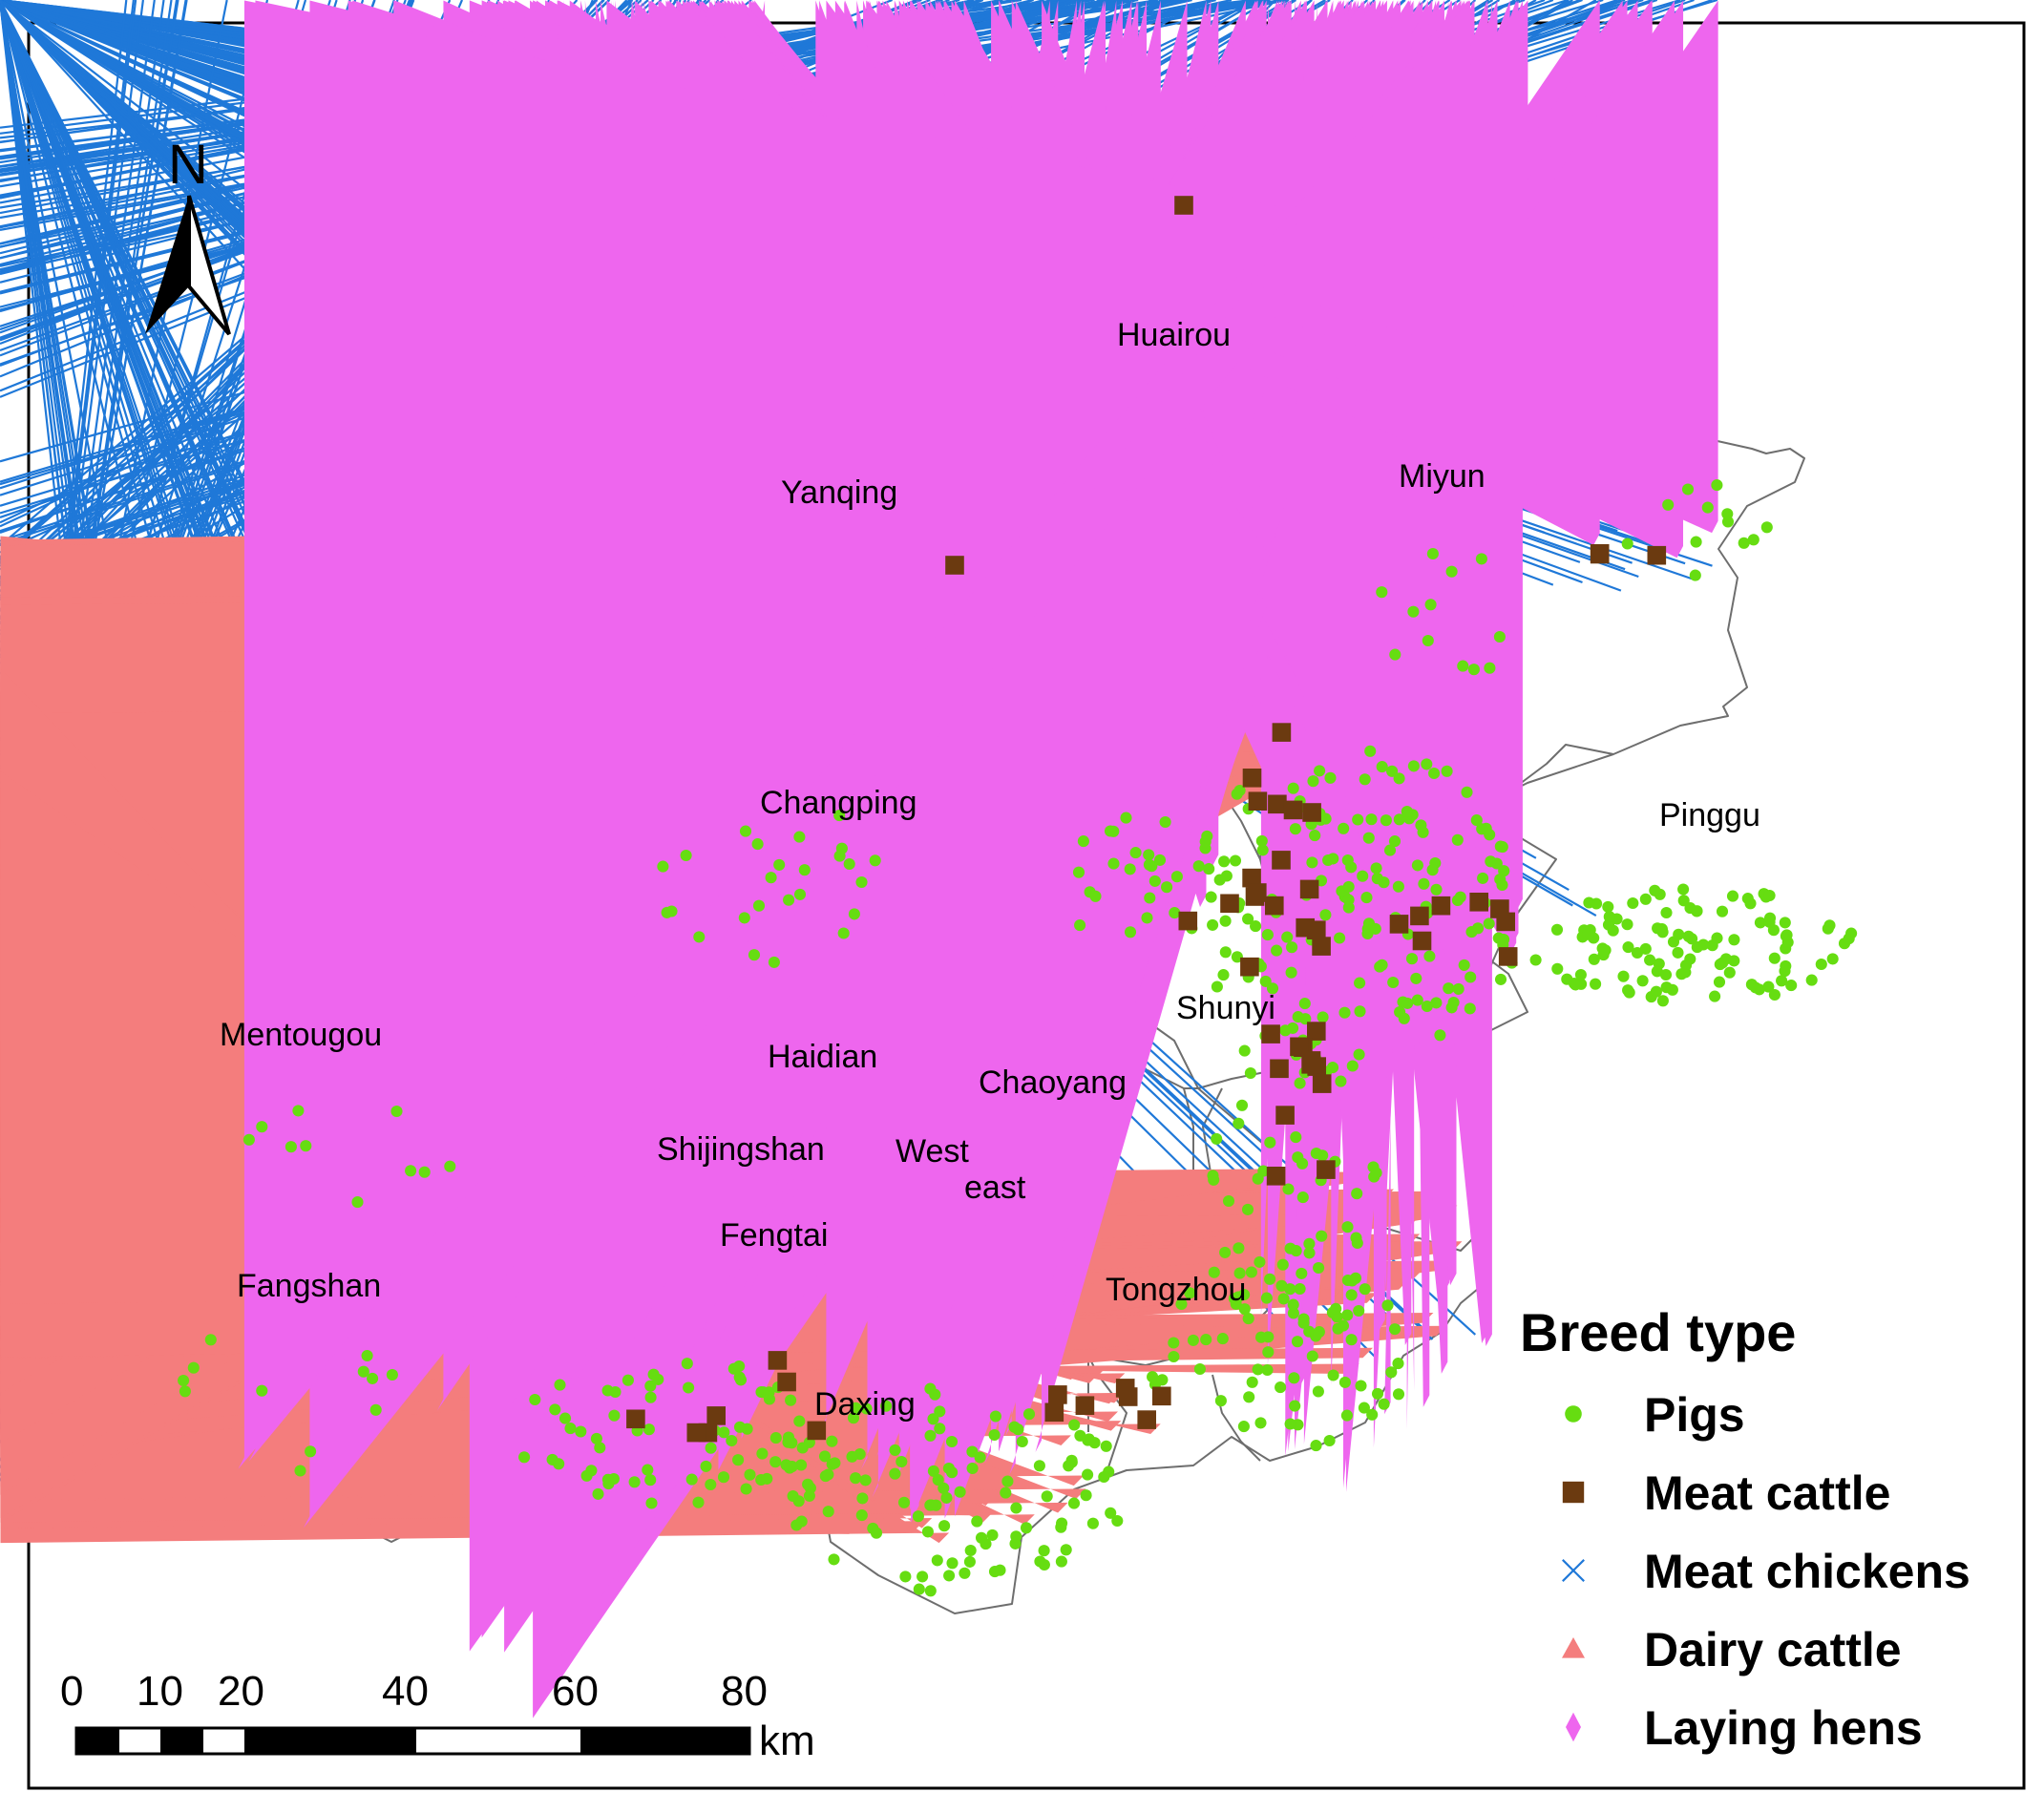 This screenshot has width=2044, height=1813. Describe the element at coordinates (774, 1235) in the screenshot. I see `district-label-fengtai: Fengtai` at that location.